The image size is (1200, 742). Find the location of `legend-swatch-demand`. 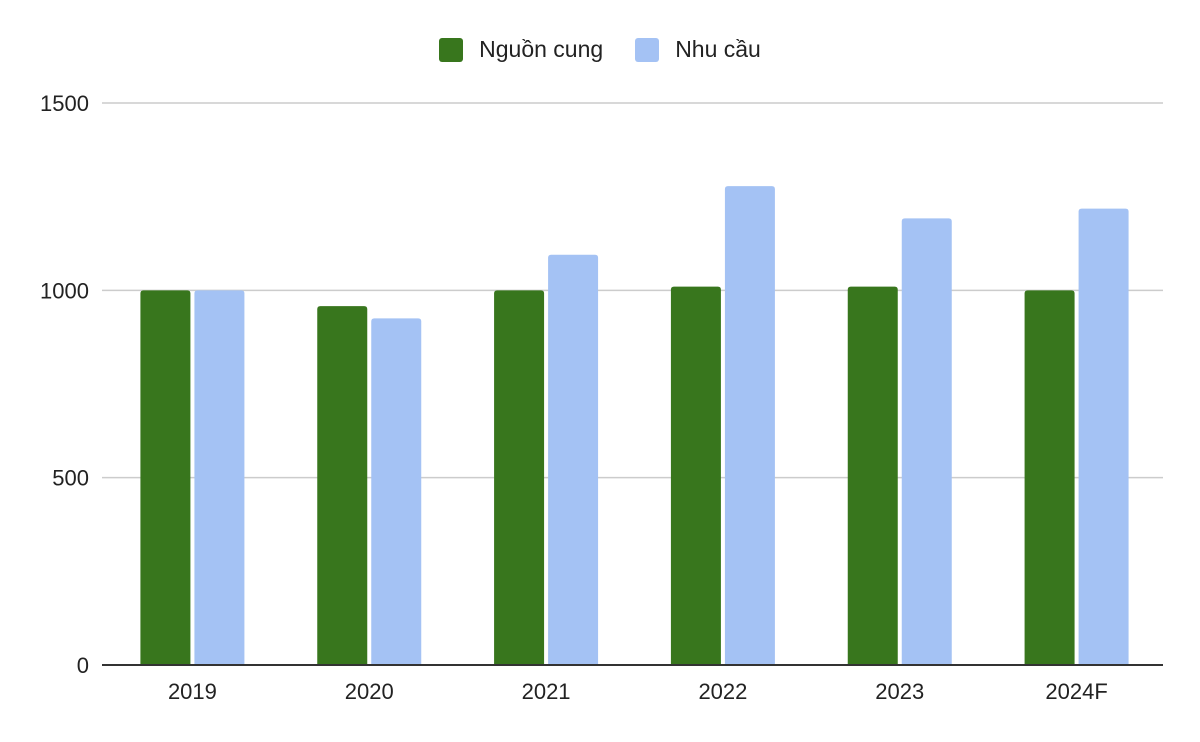

legend-swatch-demand is located at coordinates (647, 49).